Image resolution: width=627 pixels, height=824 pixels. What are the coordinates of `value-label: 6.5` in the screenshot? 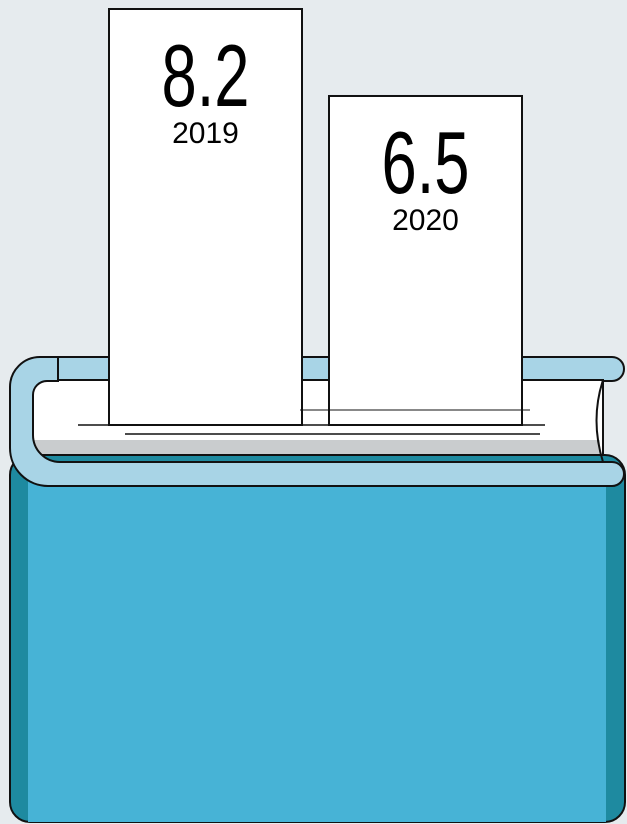 It's located at (425, 164).